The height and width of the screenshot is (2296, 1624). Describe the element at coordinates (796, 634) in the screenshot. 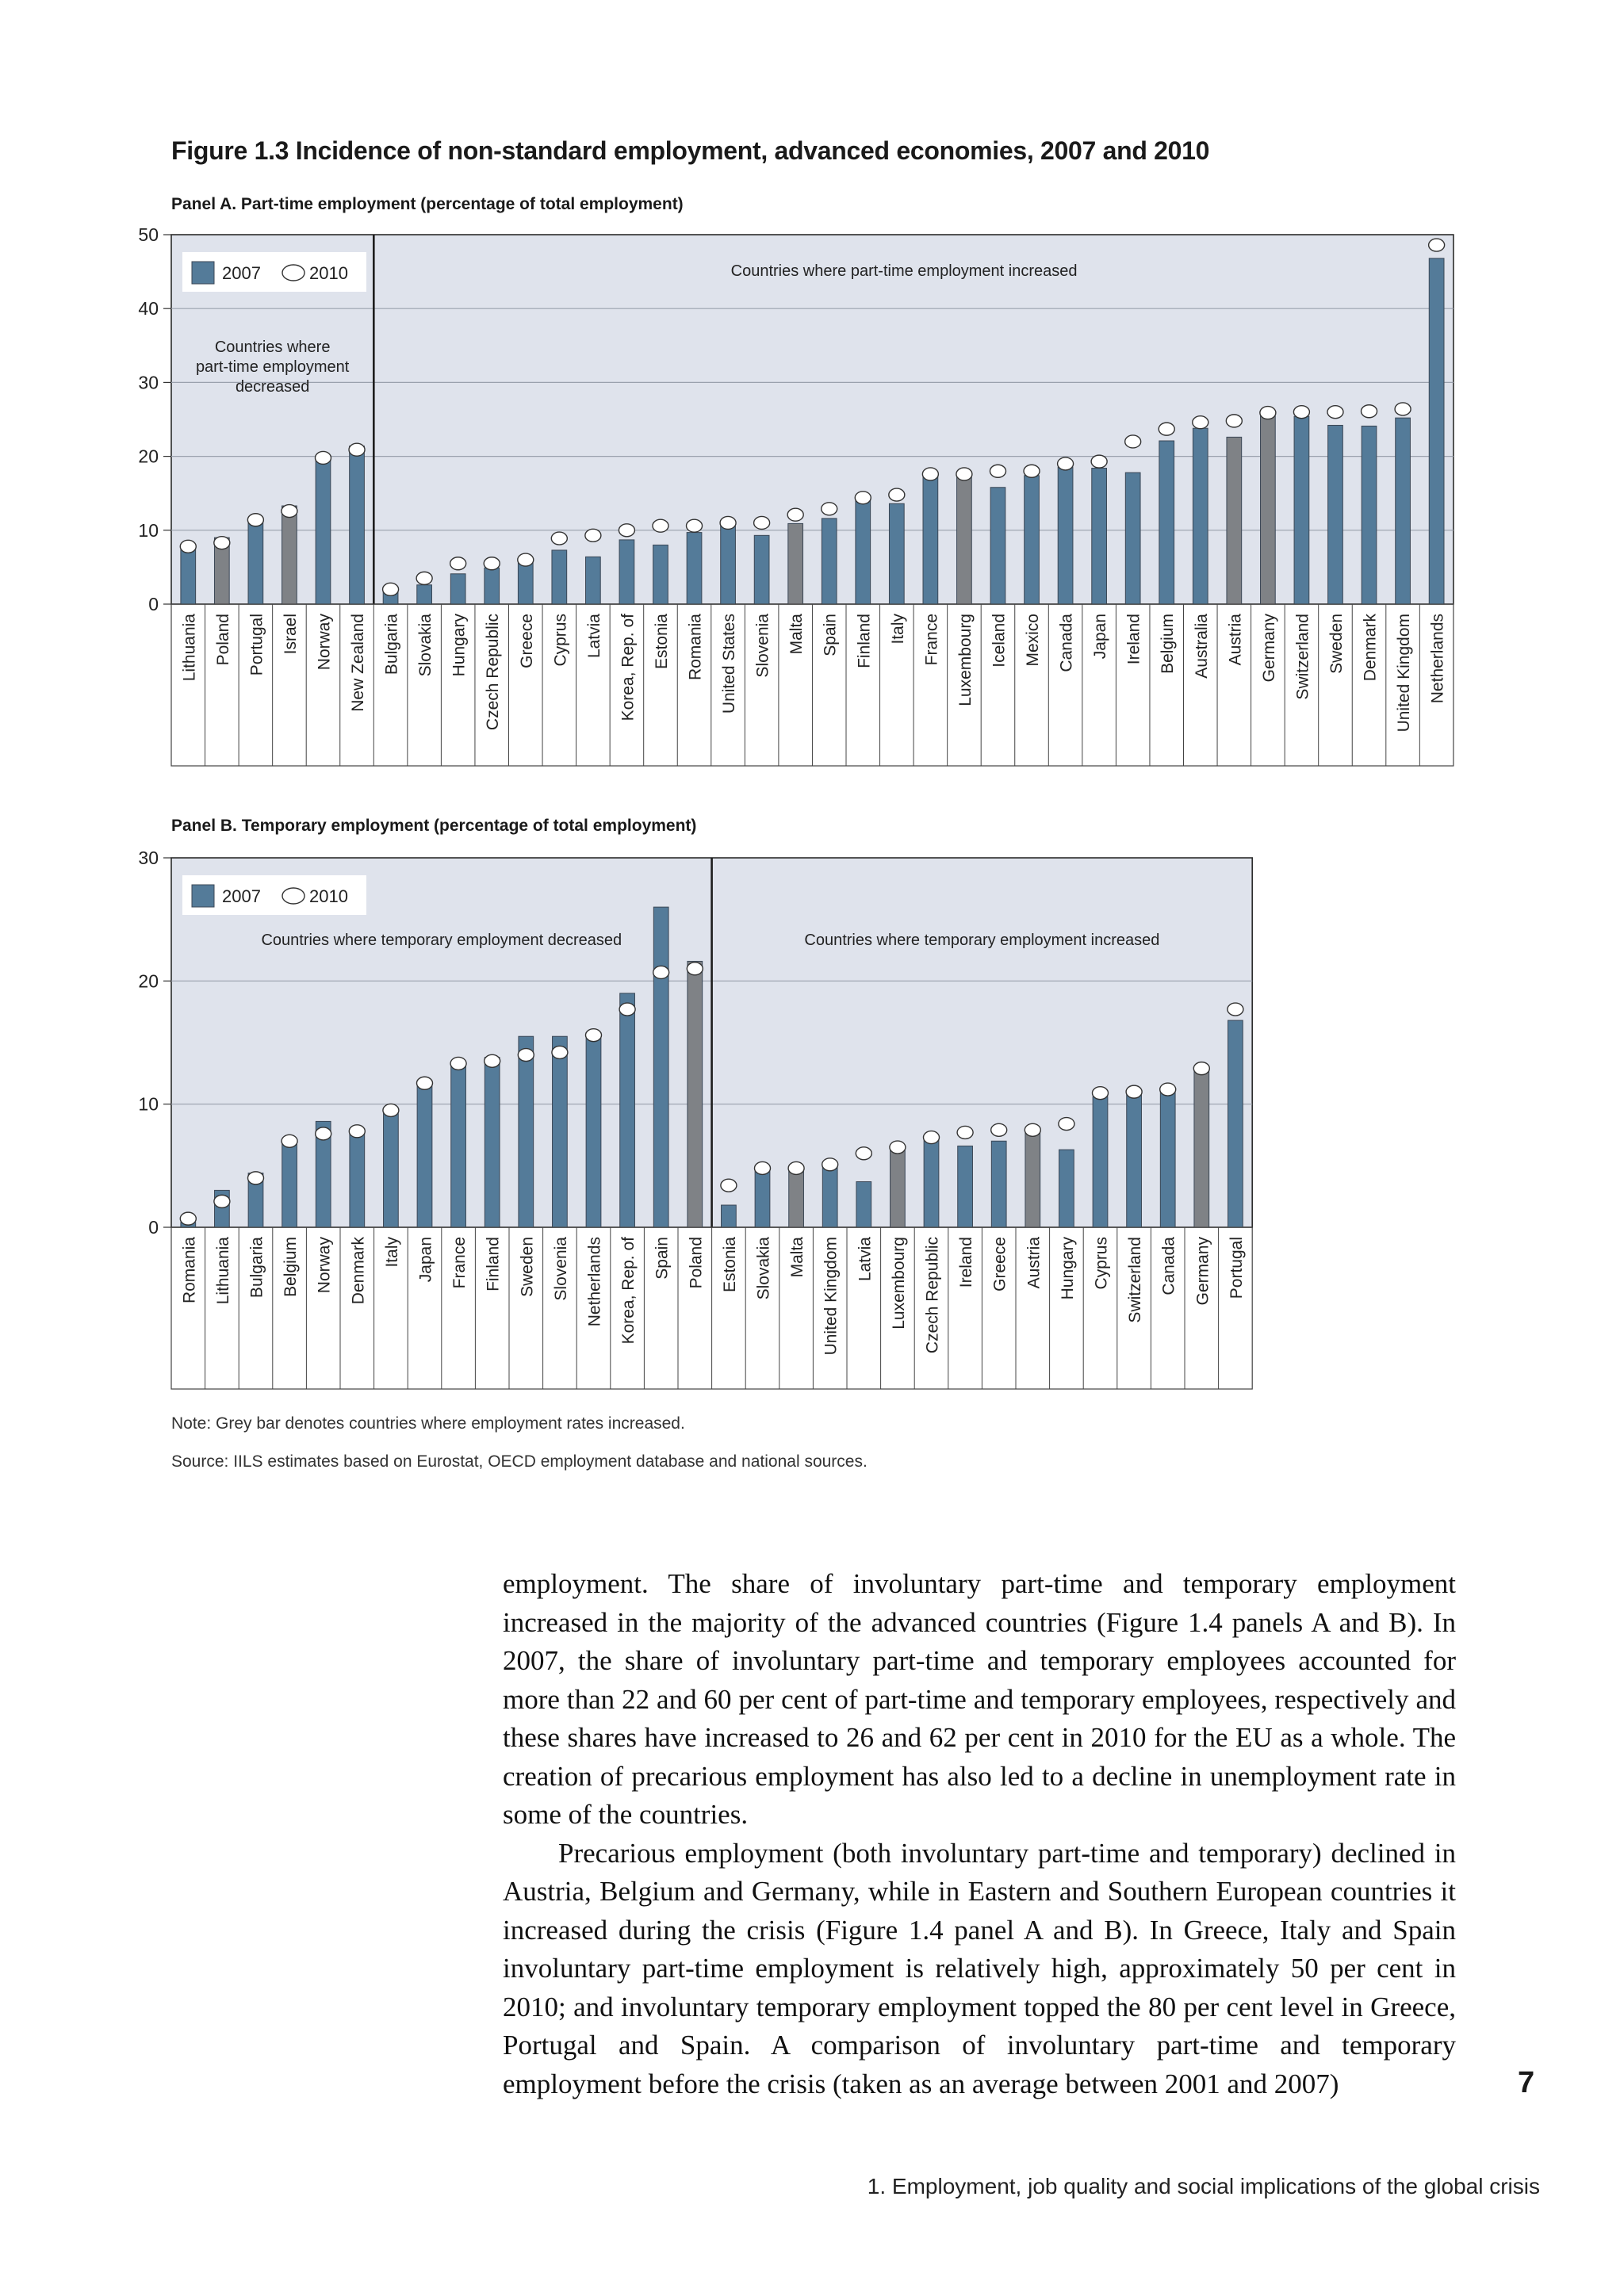

I see `panel-a-category-label: Malta` at that location.